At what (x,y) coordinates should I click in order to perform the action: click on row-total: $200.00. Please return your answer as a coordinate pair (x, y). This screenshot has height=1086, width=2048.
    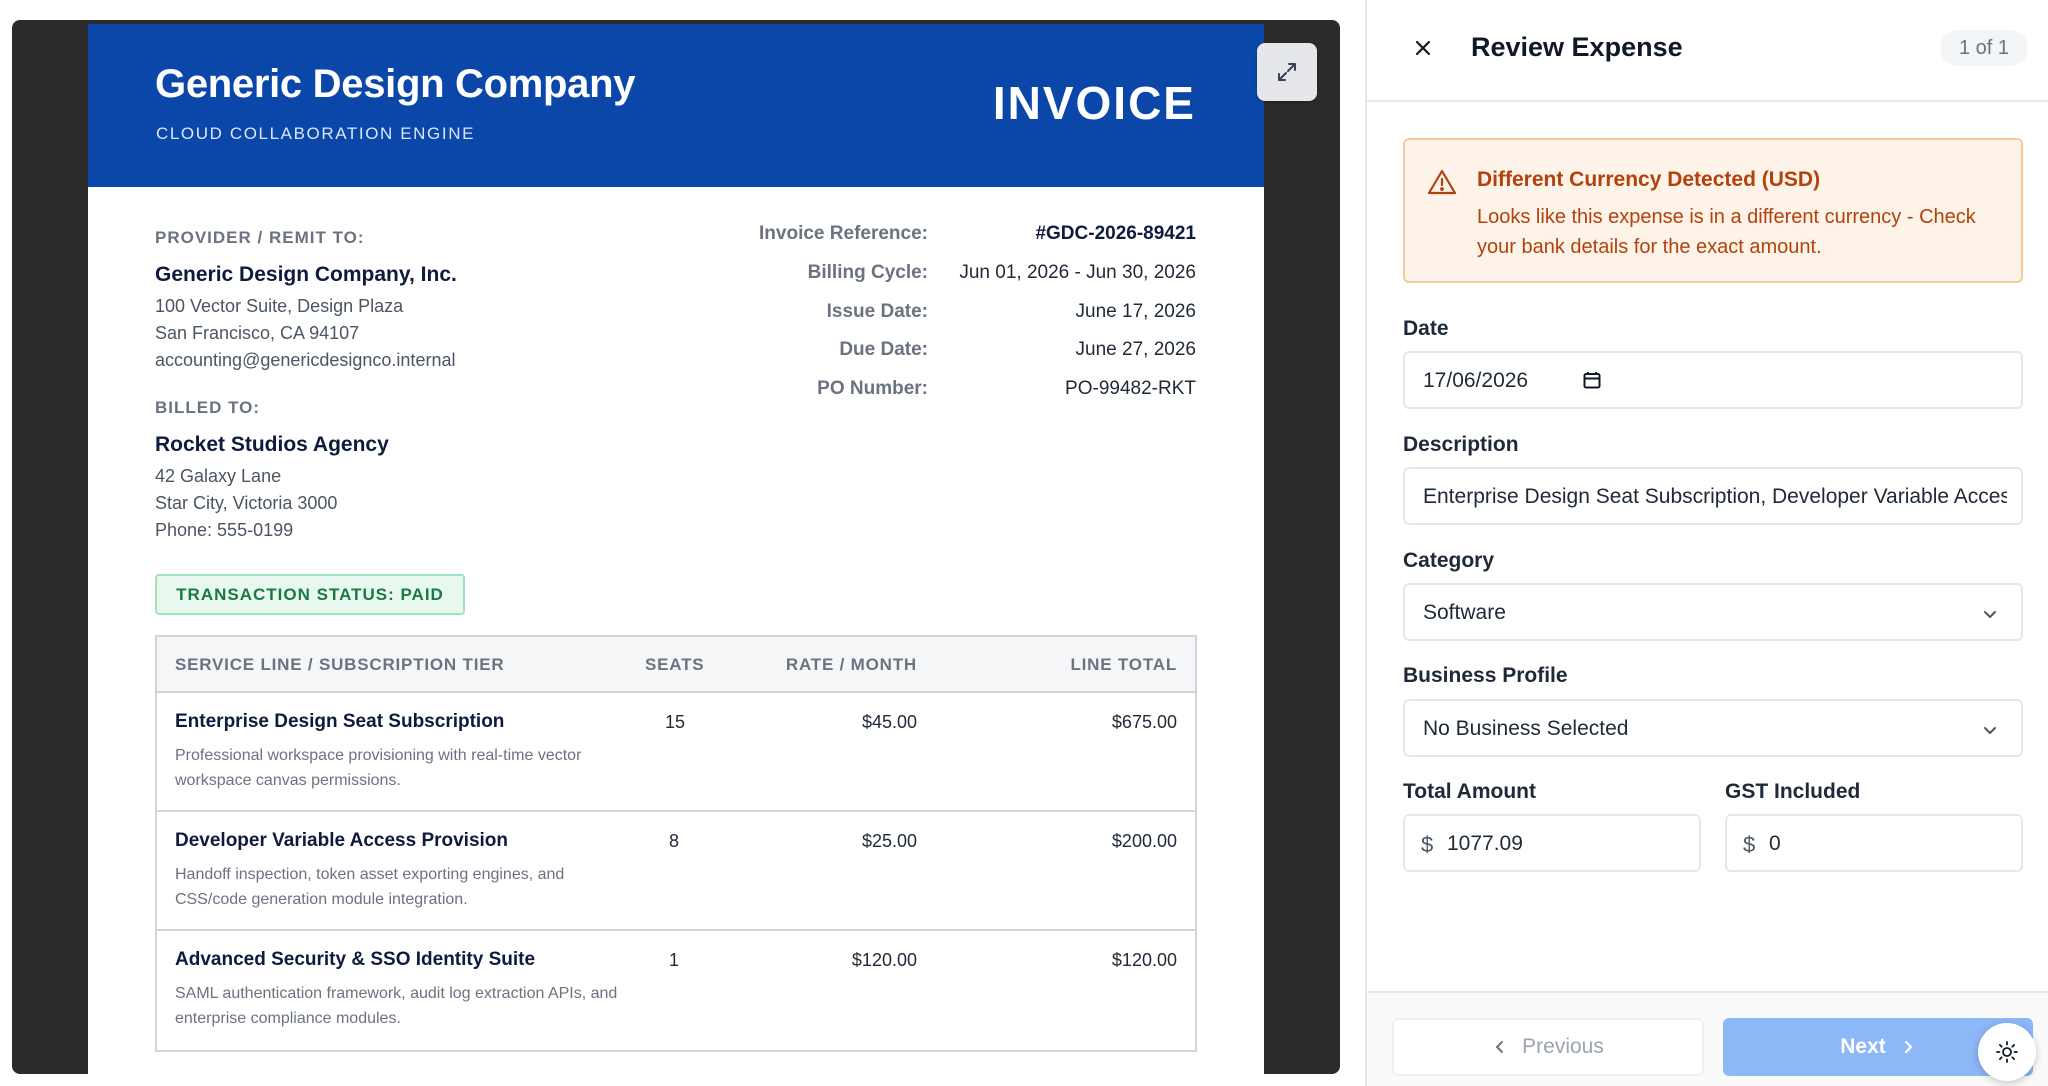
    Looking at the image, I should click on (1144, 841).